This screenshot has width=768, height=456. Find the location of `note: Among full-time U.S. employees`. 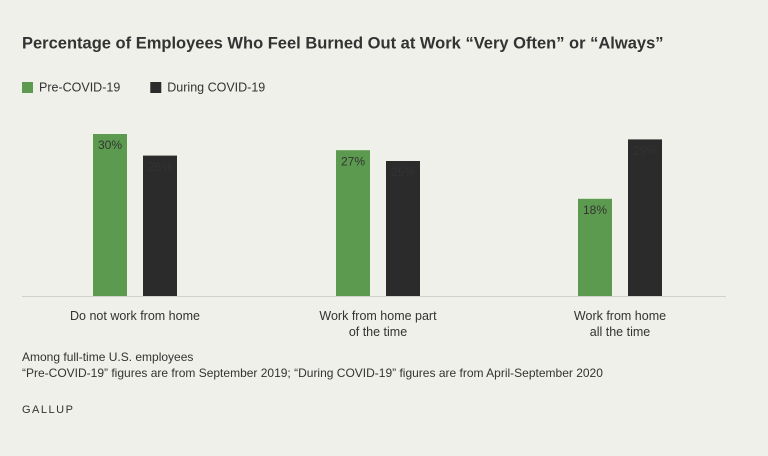

note: Among full-time U.S. employees is located at coordinates (107, 357).